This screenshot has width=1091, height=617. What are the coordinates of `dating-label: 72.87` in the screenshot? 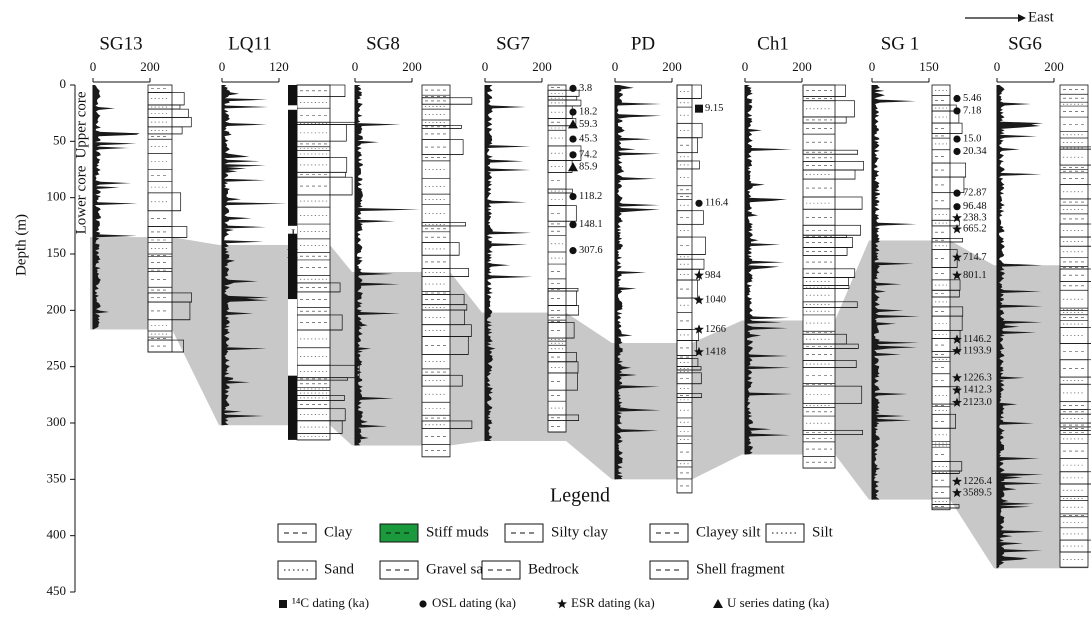 It's located at (975, 193).